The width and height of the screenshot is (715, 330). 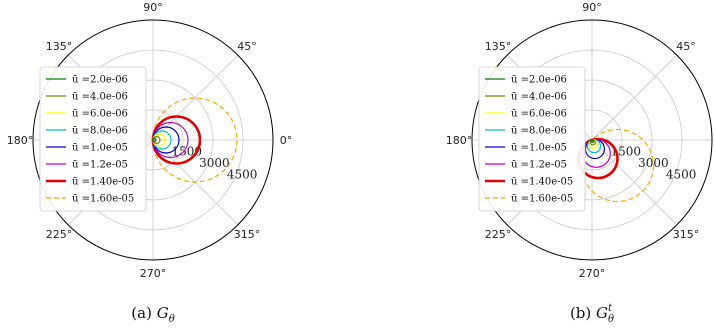 What do you see at coordinates (152, 314) in the screenshot?
I see `subfigure-caption: (a) Gθ` at bounding box center [152, 314].